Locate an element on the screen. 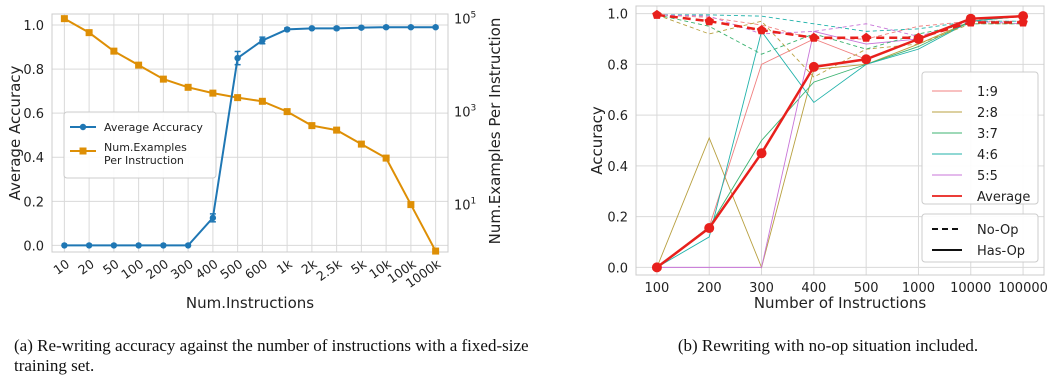  x-tick-label: 600 is located at coordinates (256, 269).